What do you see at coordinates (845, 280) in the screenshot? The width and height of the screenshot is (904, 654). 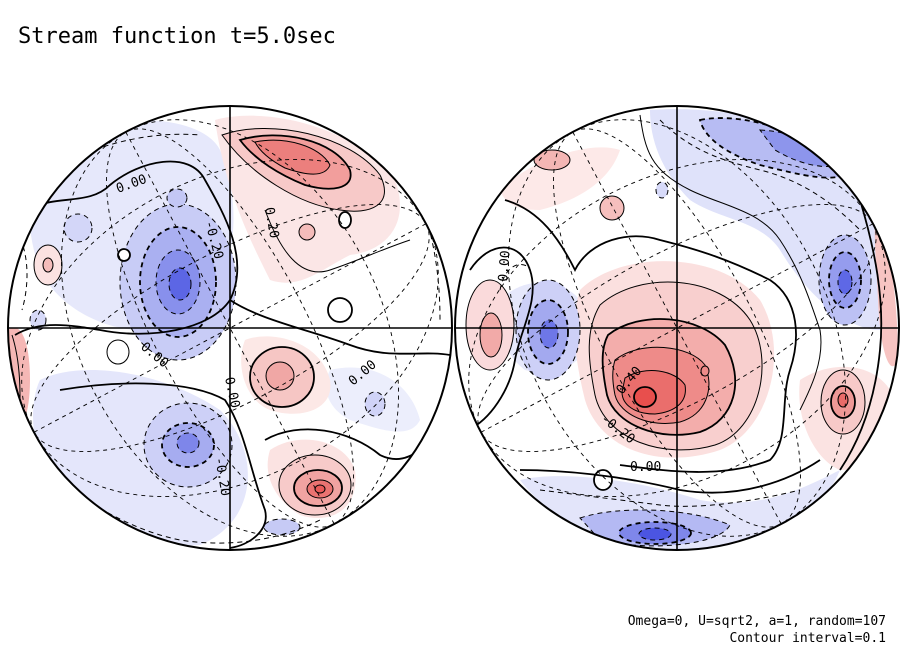 I see `right-min-east` at bounding box center [845, 280].